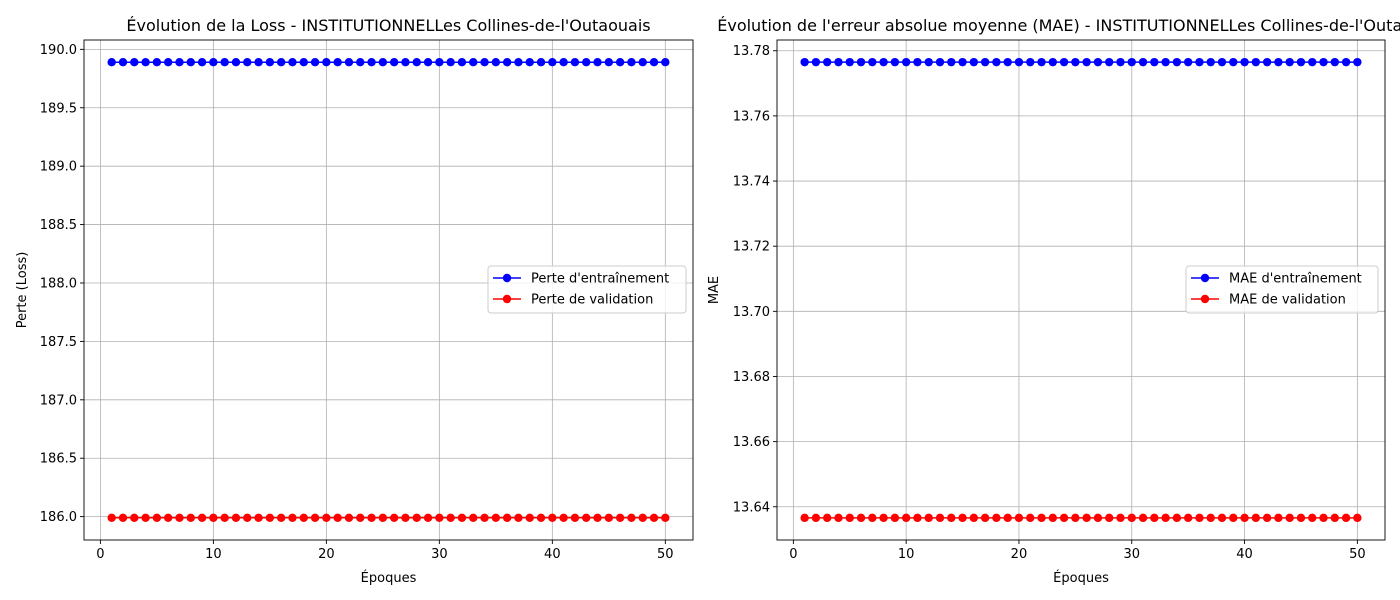 The image size is (1400, 600). Describe the element at coordinates (751, 182) in the screenshot. I see `y-tick-label: 13.74` at that location.